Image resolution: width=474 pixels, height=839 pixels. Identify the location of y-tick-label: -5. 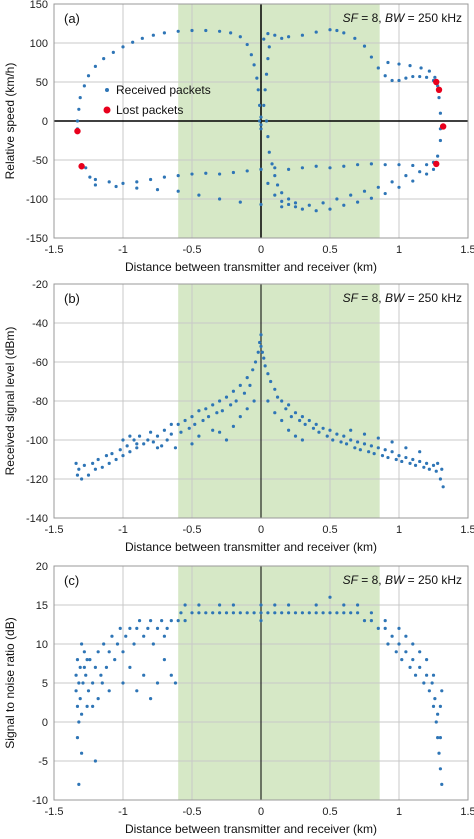
(43, 762).